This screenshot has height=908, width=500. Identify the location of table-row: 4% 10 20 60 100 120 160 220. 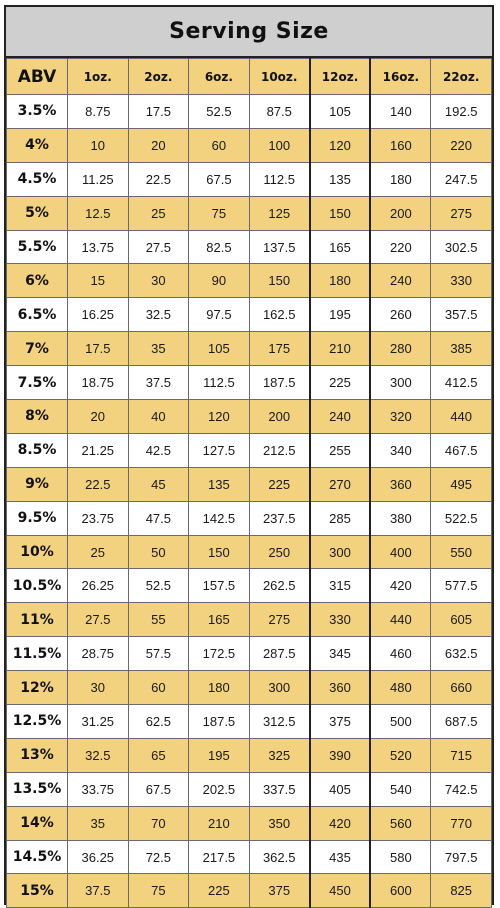
(249, 145).